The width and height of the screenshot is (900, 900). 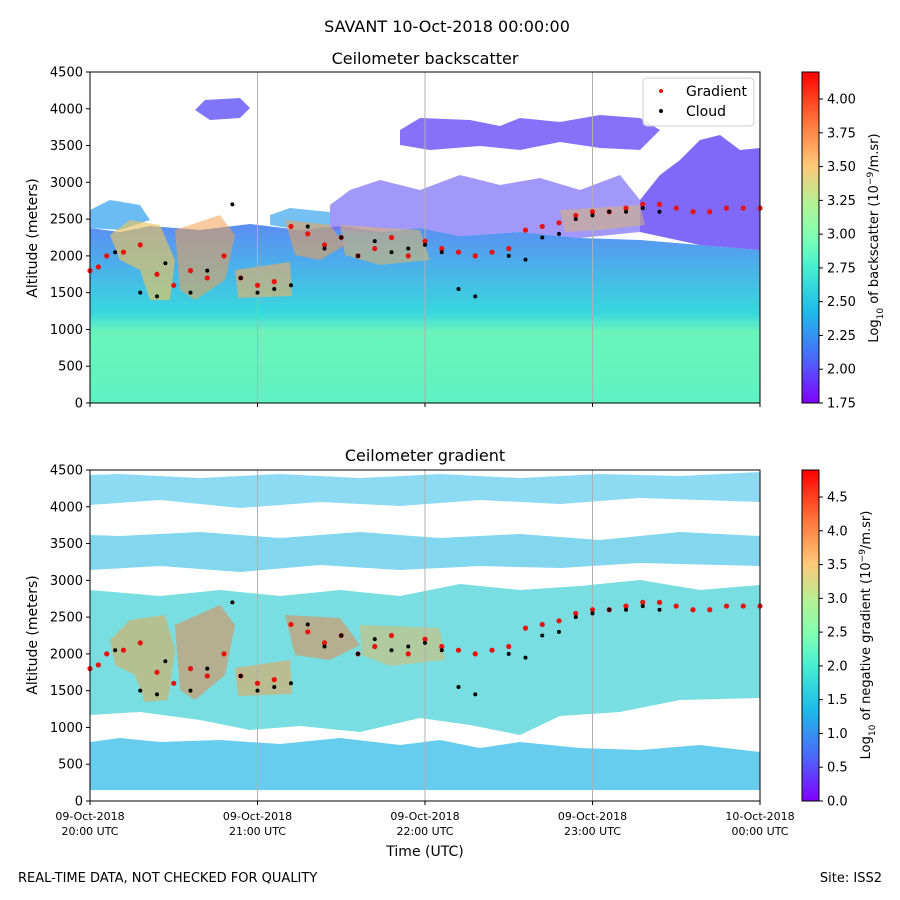 I want to click on backscatter-cbar-tick-label: 2.25, so click(x=841, y=336).